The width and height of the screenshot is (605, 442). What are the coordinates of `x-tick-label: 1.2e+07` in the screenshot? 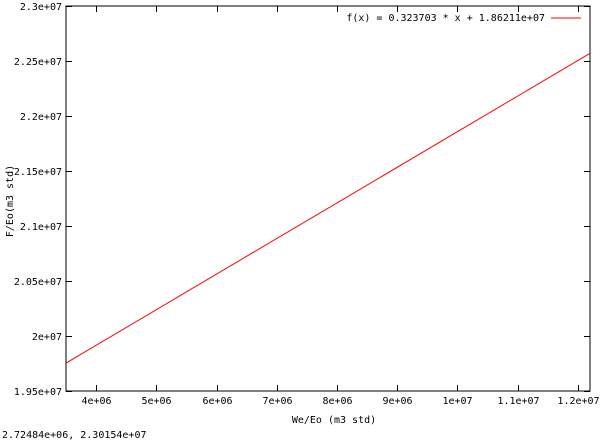 It's located at (578, 401).